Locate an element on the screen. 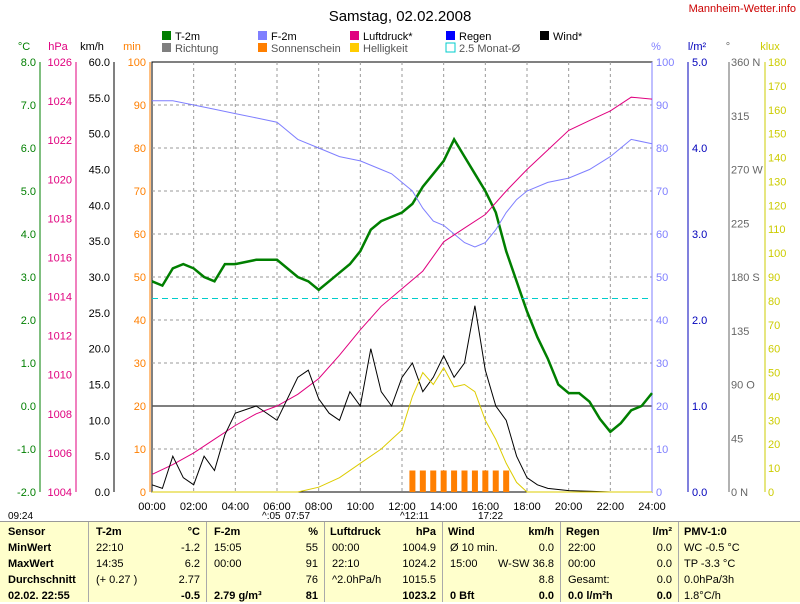 The width and height of the screenshot is (800, 604). legend-label: F-2m is located at coordinates (284, 37).